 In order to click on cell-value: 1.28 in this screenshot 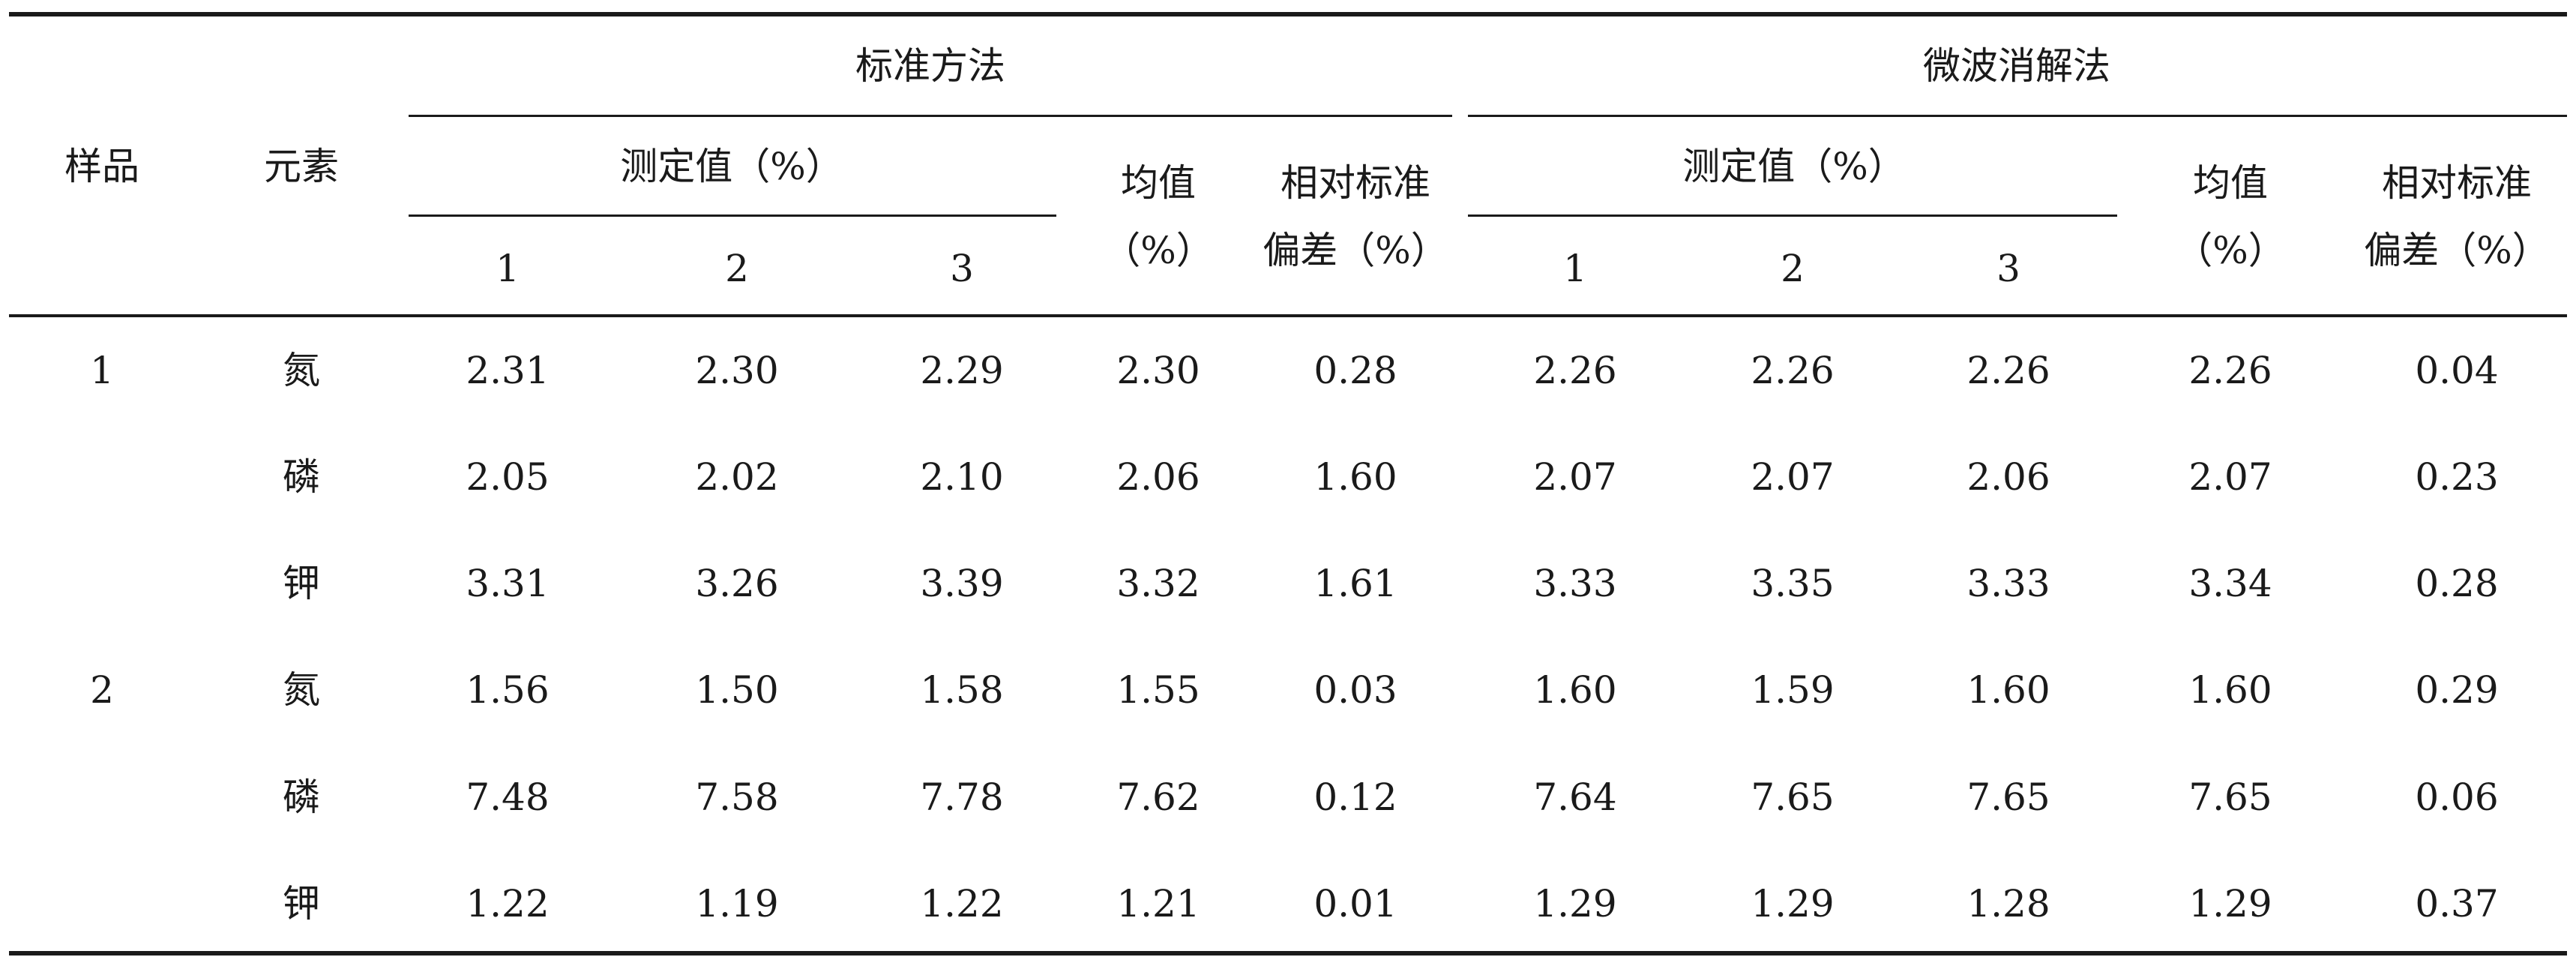, I will do `click(2008, 904)`.